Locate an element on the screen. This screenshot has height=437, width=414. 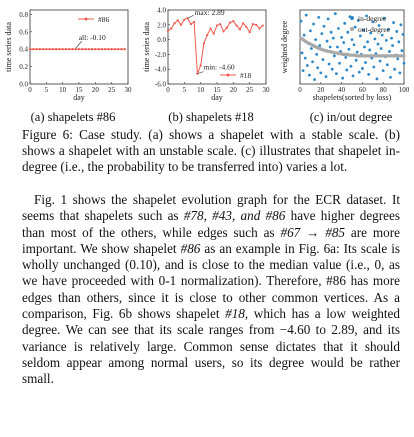
x-tick-label: 10 is located at coordinates (63, 90).